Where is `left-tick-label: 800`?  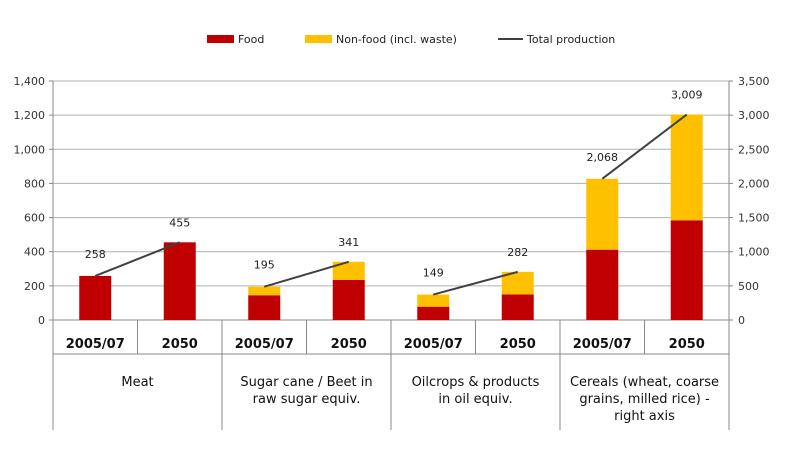
left-tick-label: 800 is located at coordinates (34, 183).